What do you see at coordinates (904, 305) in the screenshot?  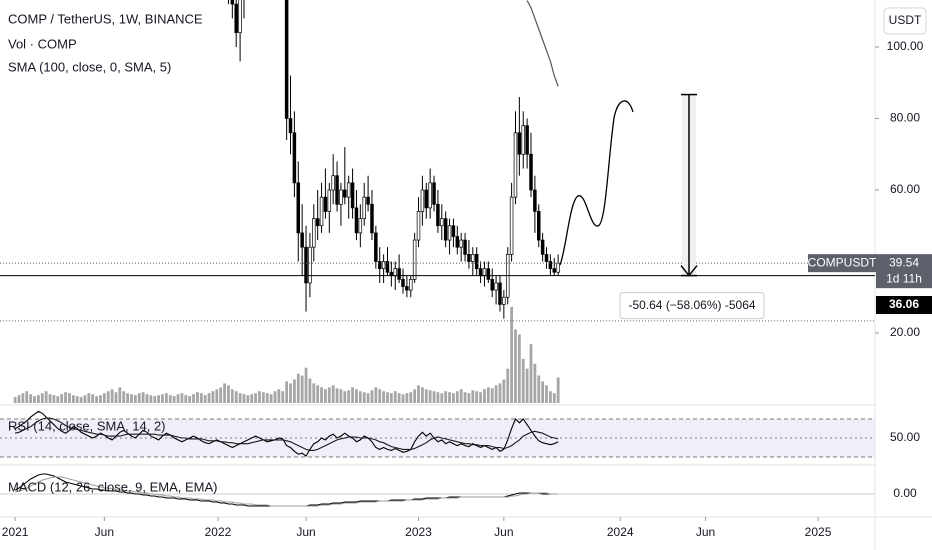 I see `level-tag` at bounding box center [904, 305].